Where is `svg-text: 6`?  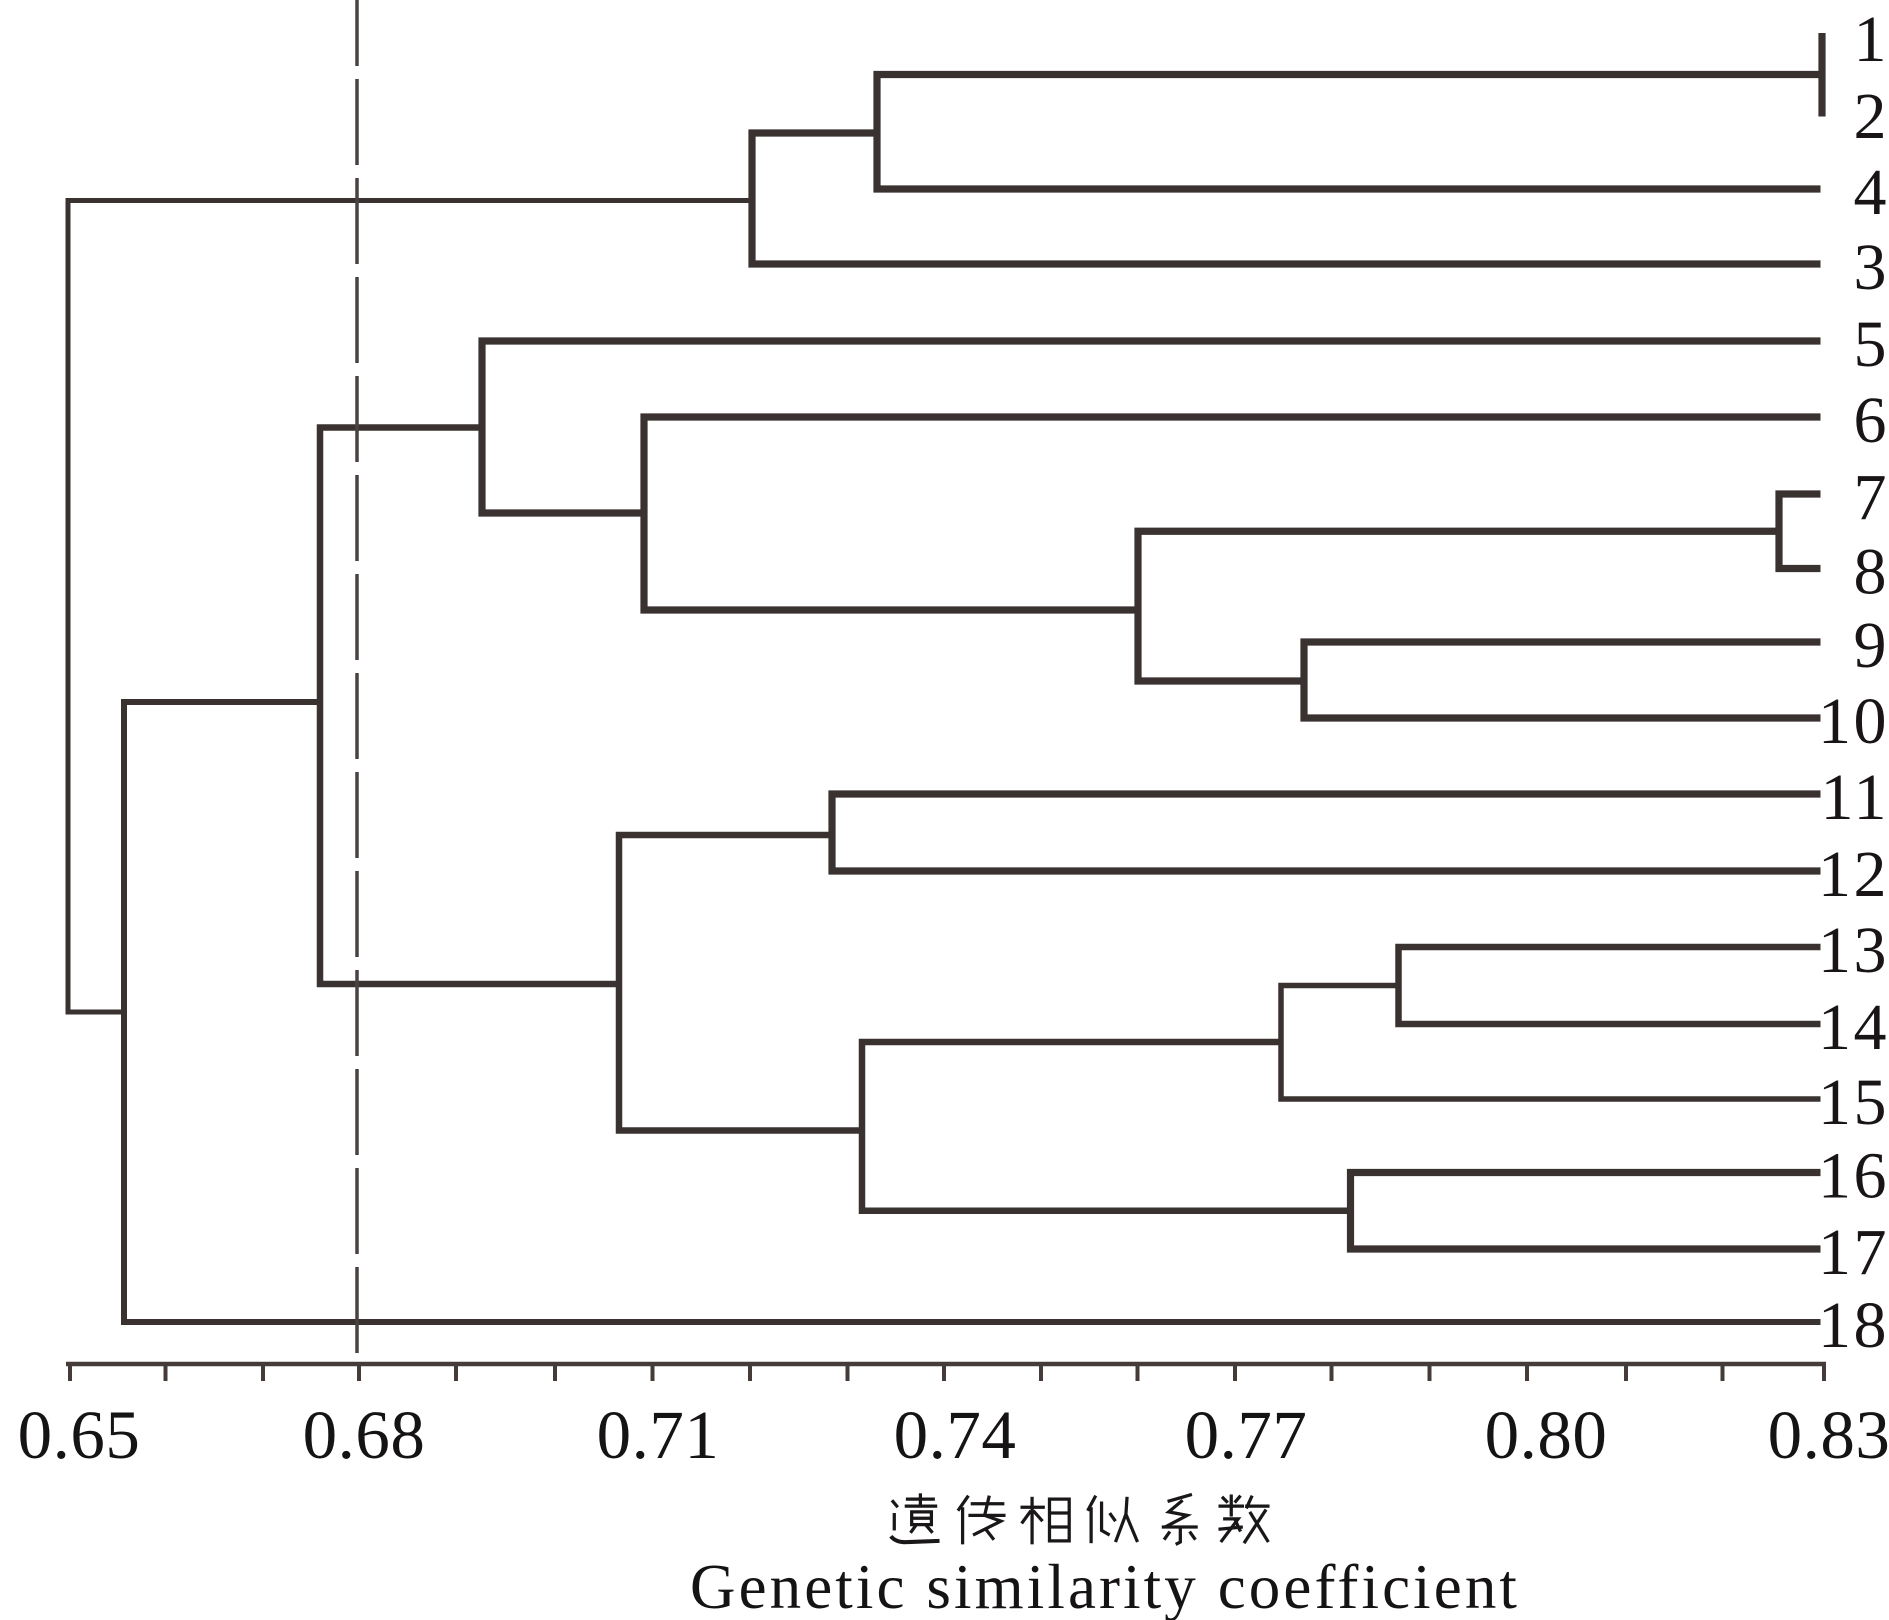
svg-text: 6 is located at coordinates (1871, 420).